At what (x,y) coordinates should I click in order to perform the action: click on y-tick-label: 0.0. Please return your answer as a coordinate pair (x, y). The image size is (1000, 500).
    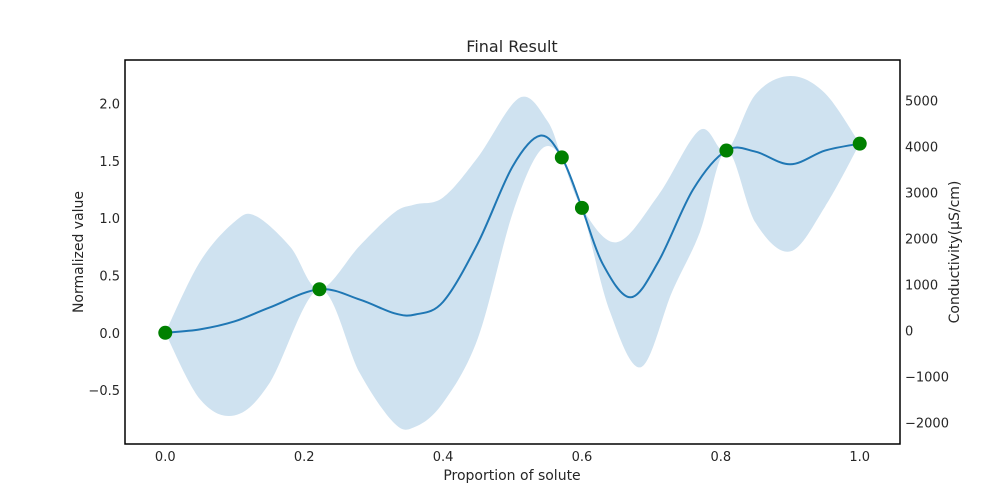
    Looking at the image, I should click on (109, 334).